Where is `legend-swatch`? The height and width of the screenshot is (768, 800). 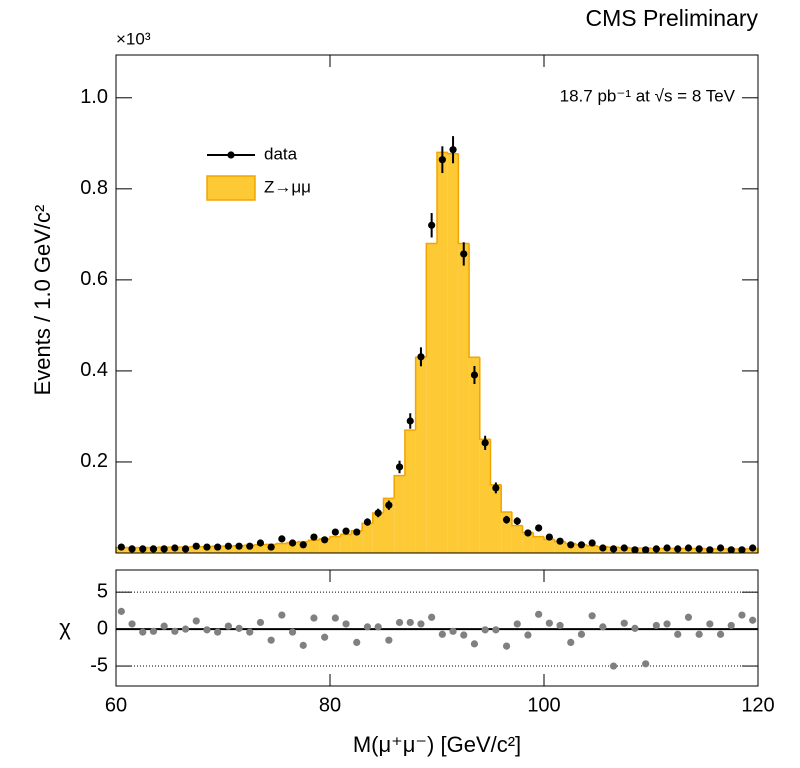
legend-swatch is located at coordinates (231, 188).